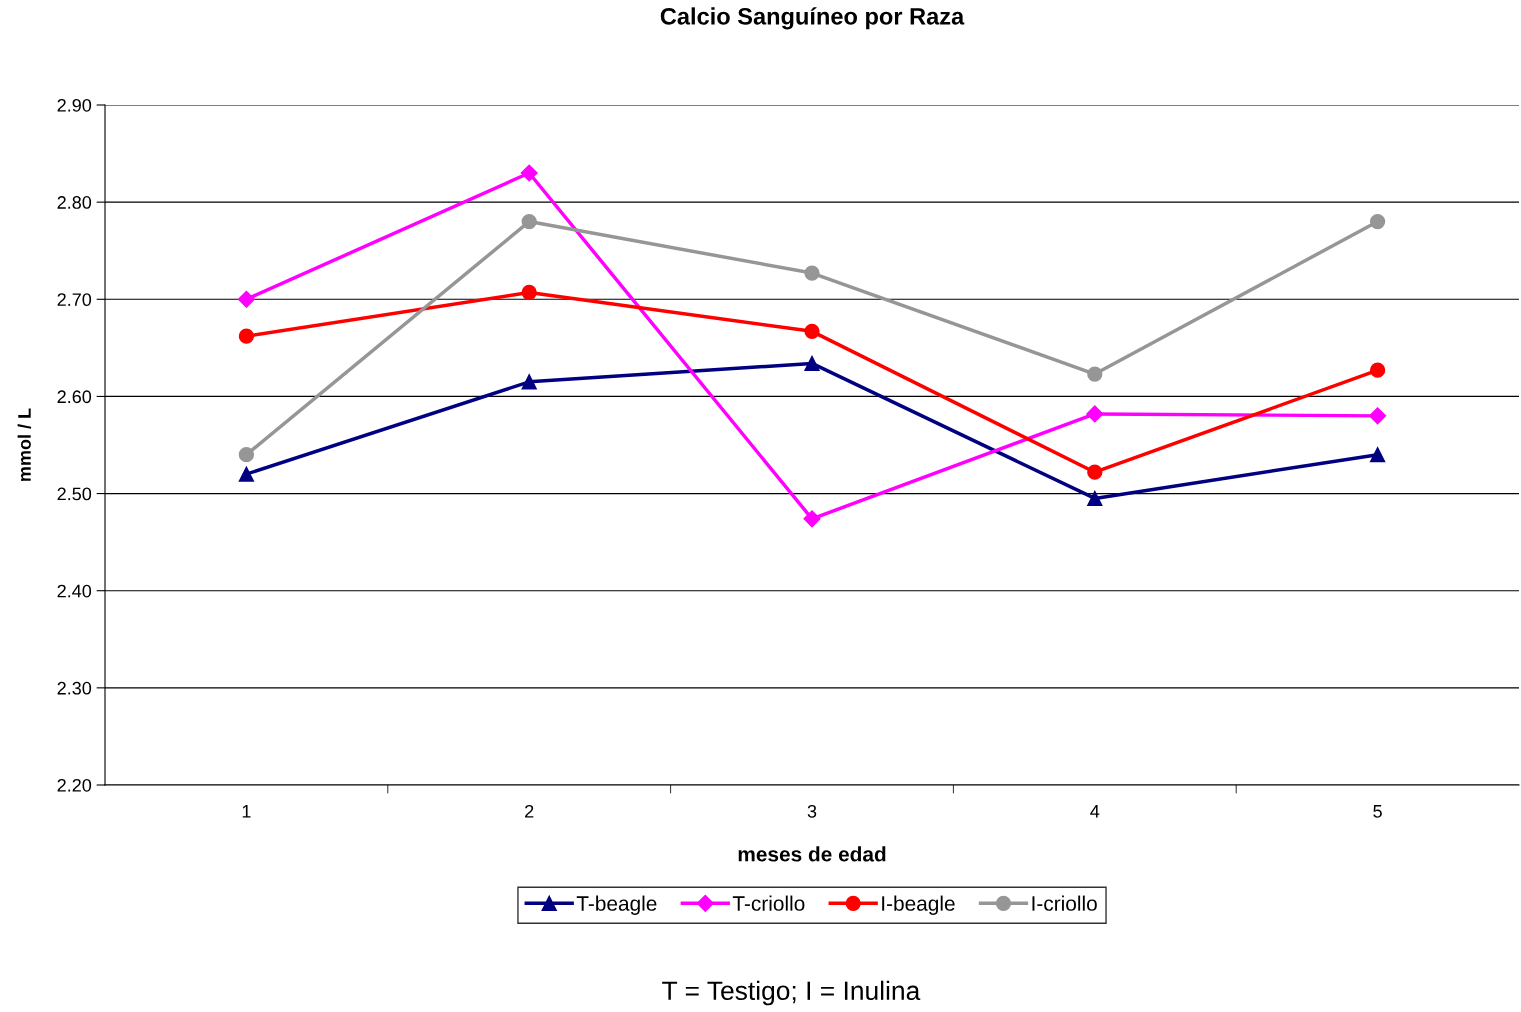 The image size is (1521, 1012). Describe the element at coordinates (74, 202) in the screenshot. I see `y-tick-label: 2.80` at that location.